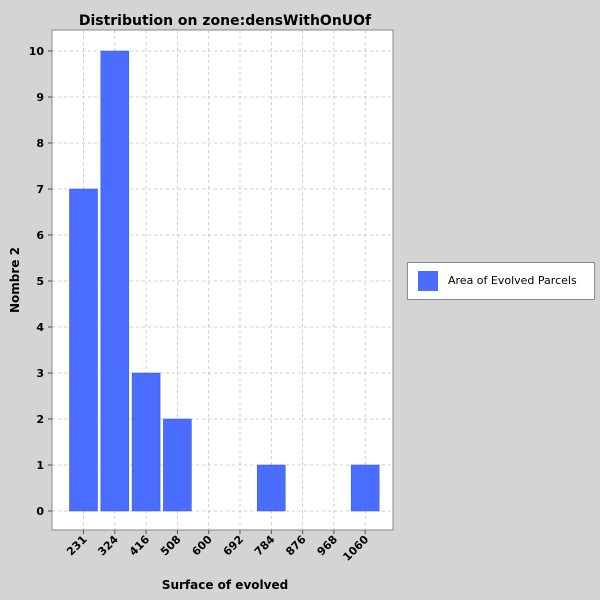 This screenshot has height=600, width=600. What do you see at coordinates (40, 373) in the screenshot?
I see `y-tick-label: 3` at bounding box center [40, 373].